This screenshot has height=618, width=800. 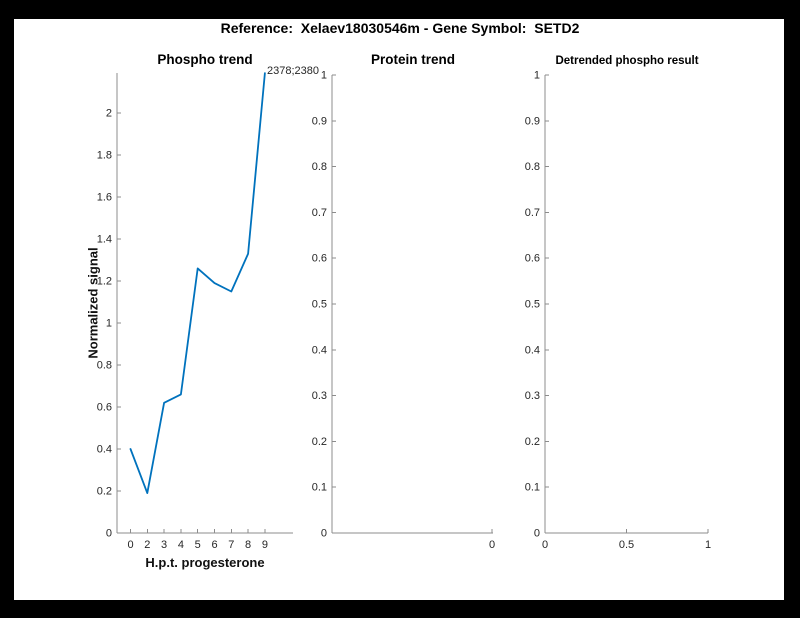 I want to click on phospho-y-axis-label: Normalized signal, so click(x=93, y=303).